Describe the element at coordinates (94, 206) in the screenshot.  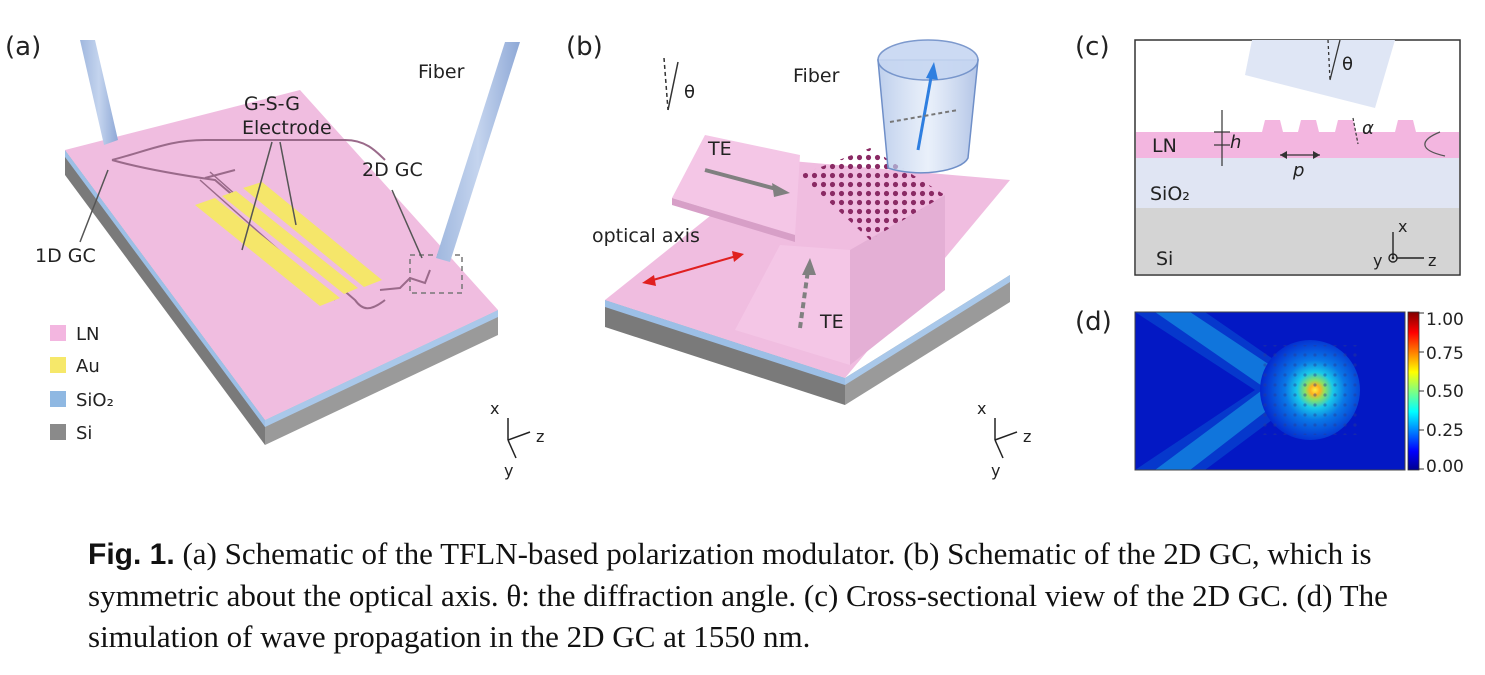
I see `gc1d-arrow` at that location.